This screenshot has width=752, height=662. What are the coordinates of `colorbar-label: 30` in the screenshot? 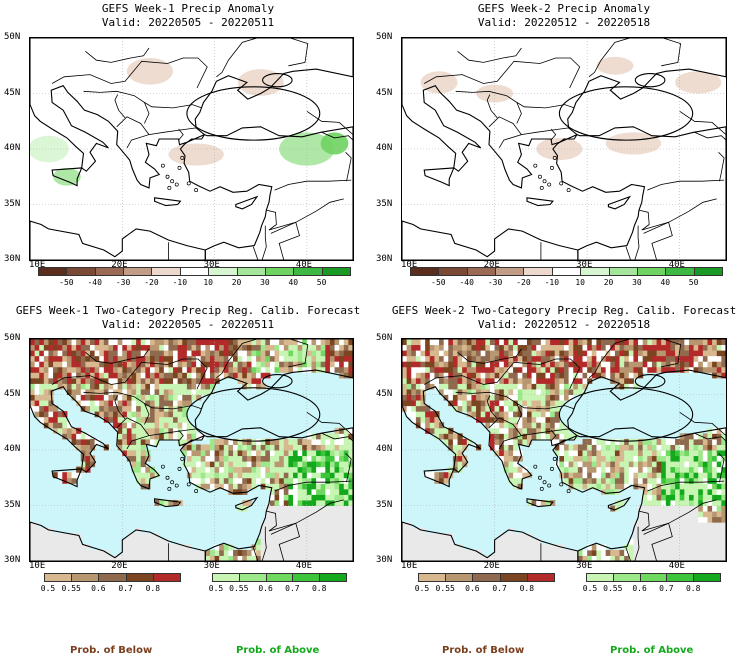 It's located at (265, 282).